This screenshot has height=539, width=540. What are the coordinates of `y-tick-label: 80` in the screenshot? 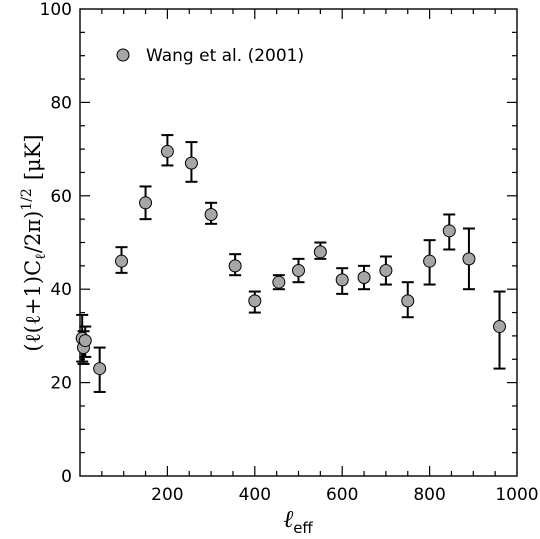 It's located at (61, 103).